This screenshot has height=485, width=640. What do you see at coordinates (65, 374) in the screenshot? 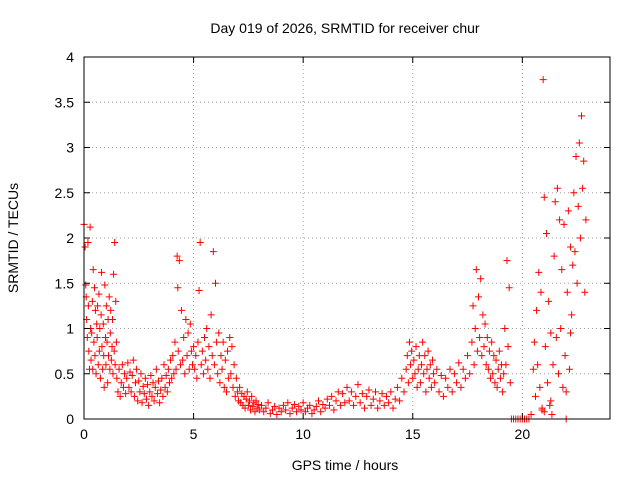
I see `y-tick-label: 0.5` at bounding box center [65, 374].